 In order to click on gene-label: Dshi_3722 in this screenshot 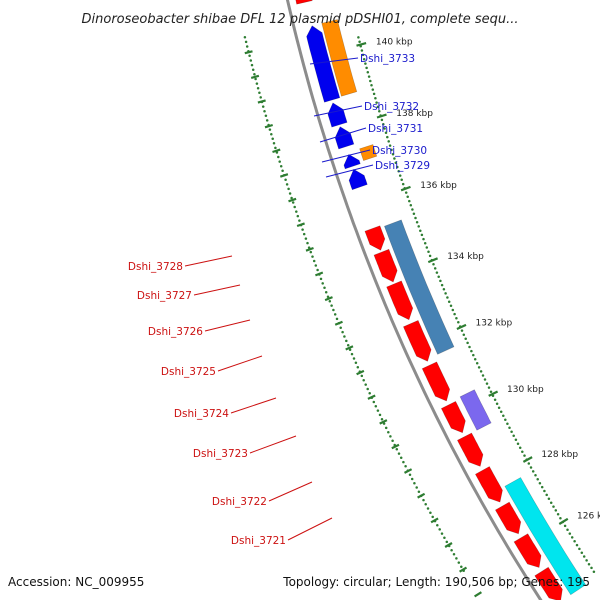, I will do `click(239, 502)`.